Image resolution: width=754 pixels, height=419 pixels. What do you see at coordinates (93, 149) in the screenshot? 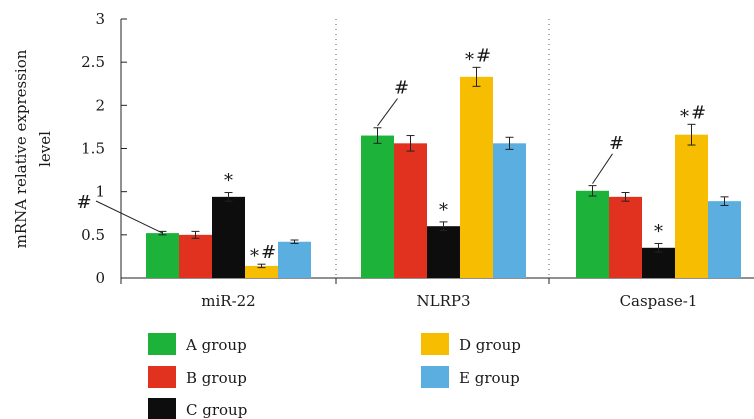
I see `y-tick-label: 1.5` at bounding box center [93, 149].